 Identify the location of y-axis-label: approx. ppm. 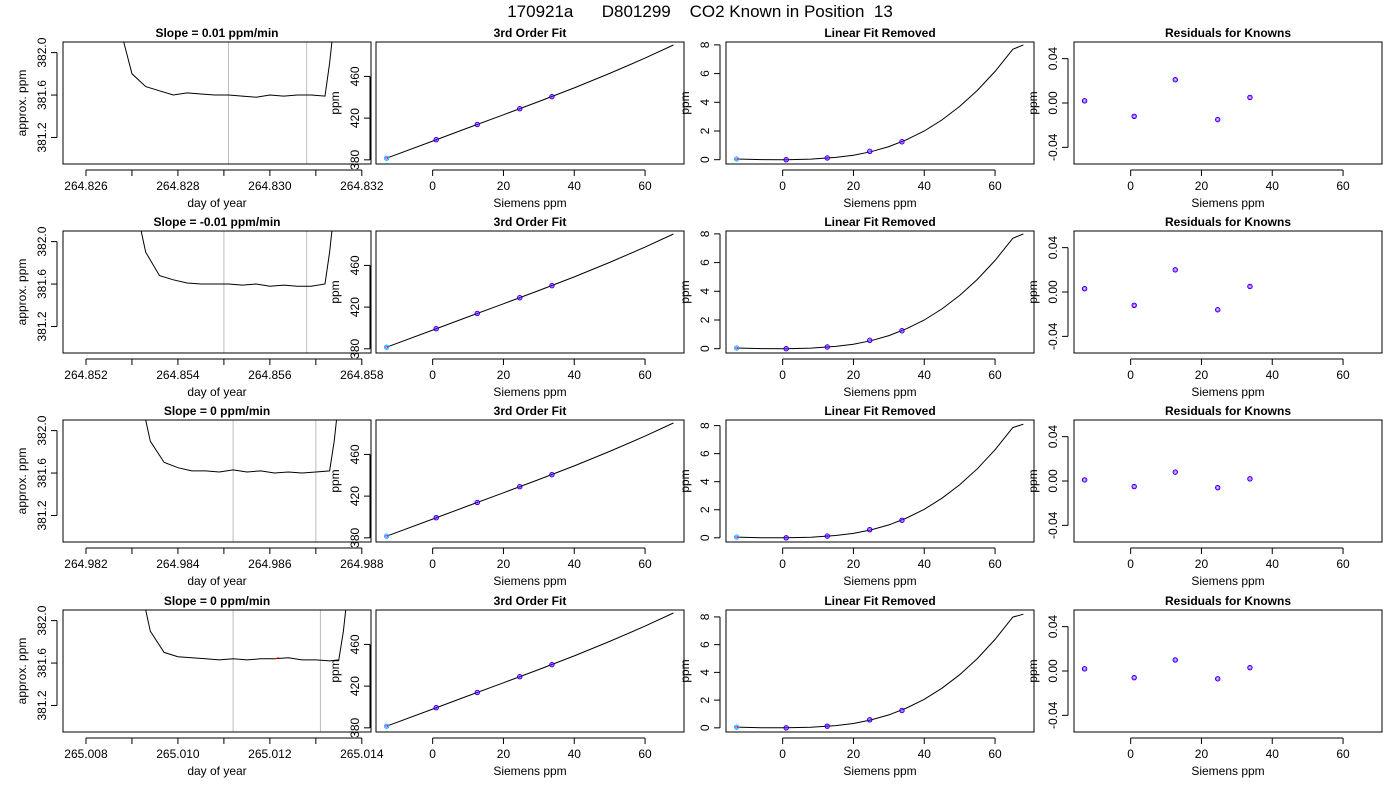
(22, 292).